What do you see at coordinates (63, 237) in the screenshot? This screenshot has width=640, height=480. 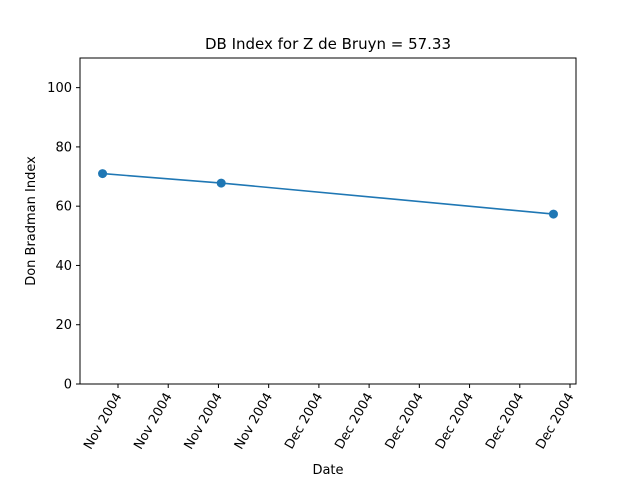 I see `y-axis: 0 20 40 60 80 100` at bounding box center [63, 237].